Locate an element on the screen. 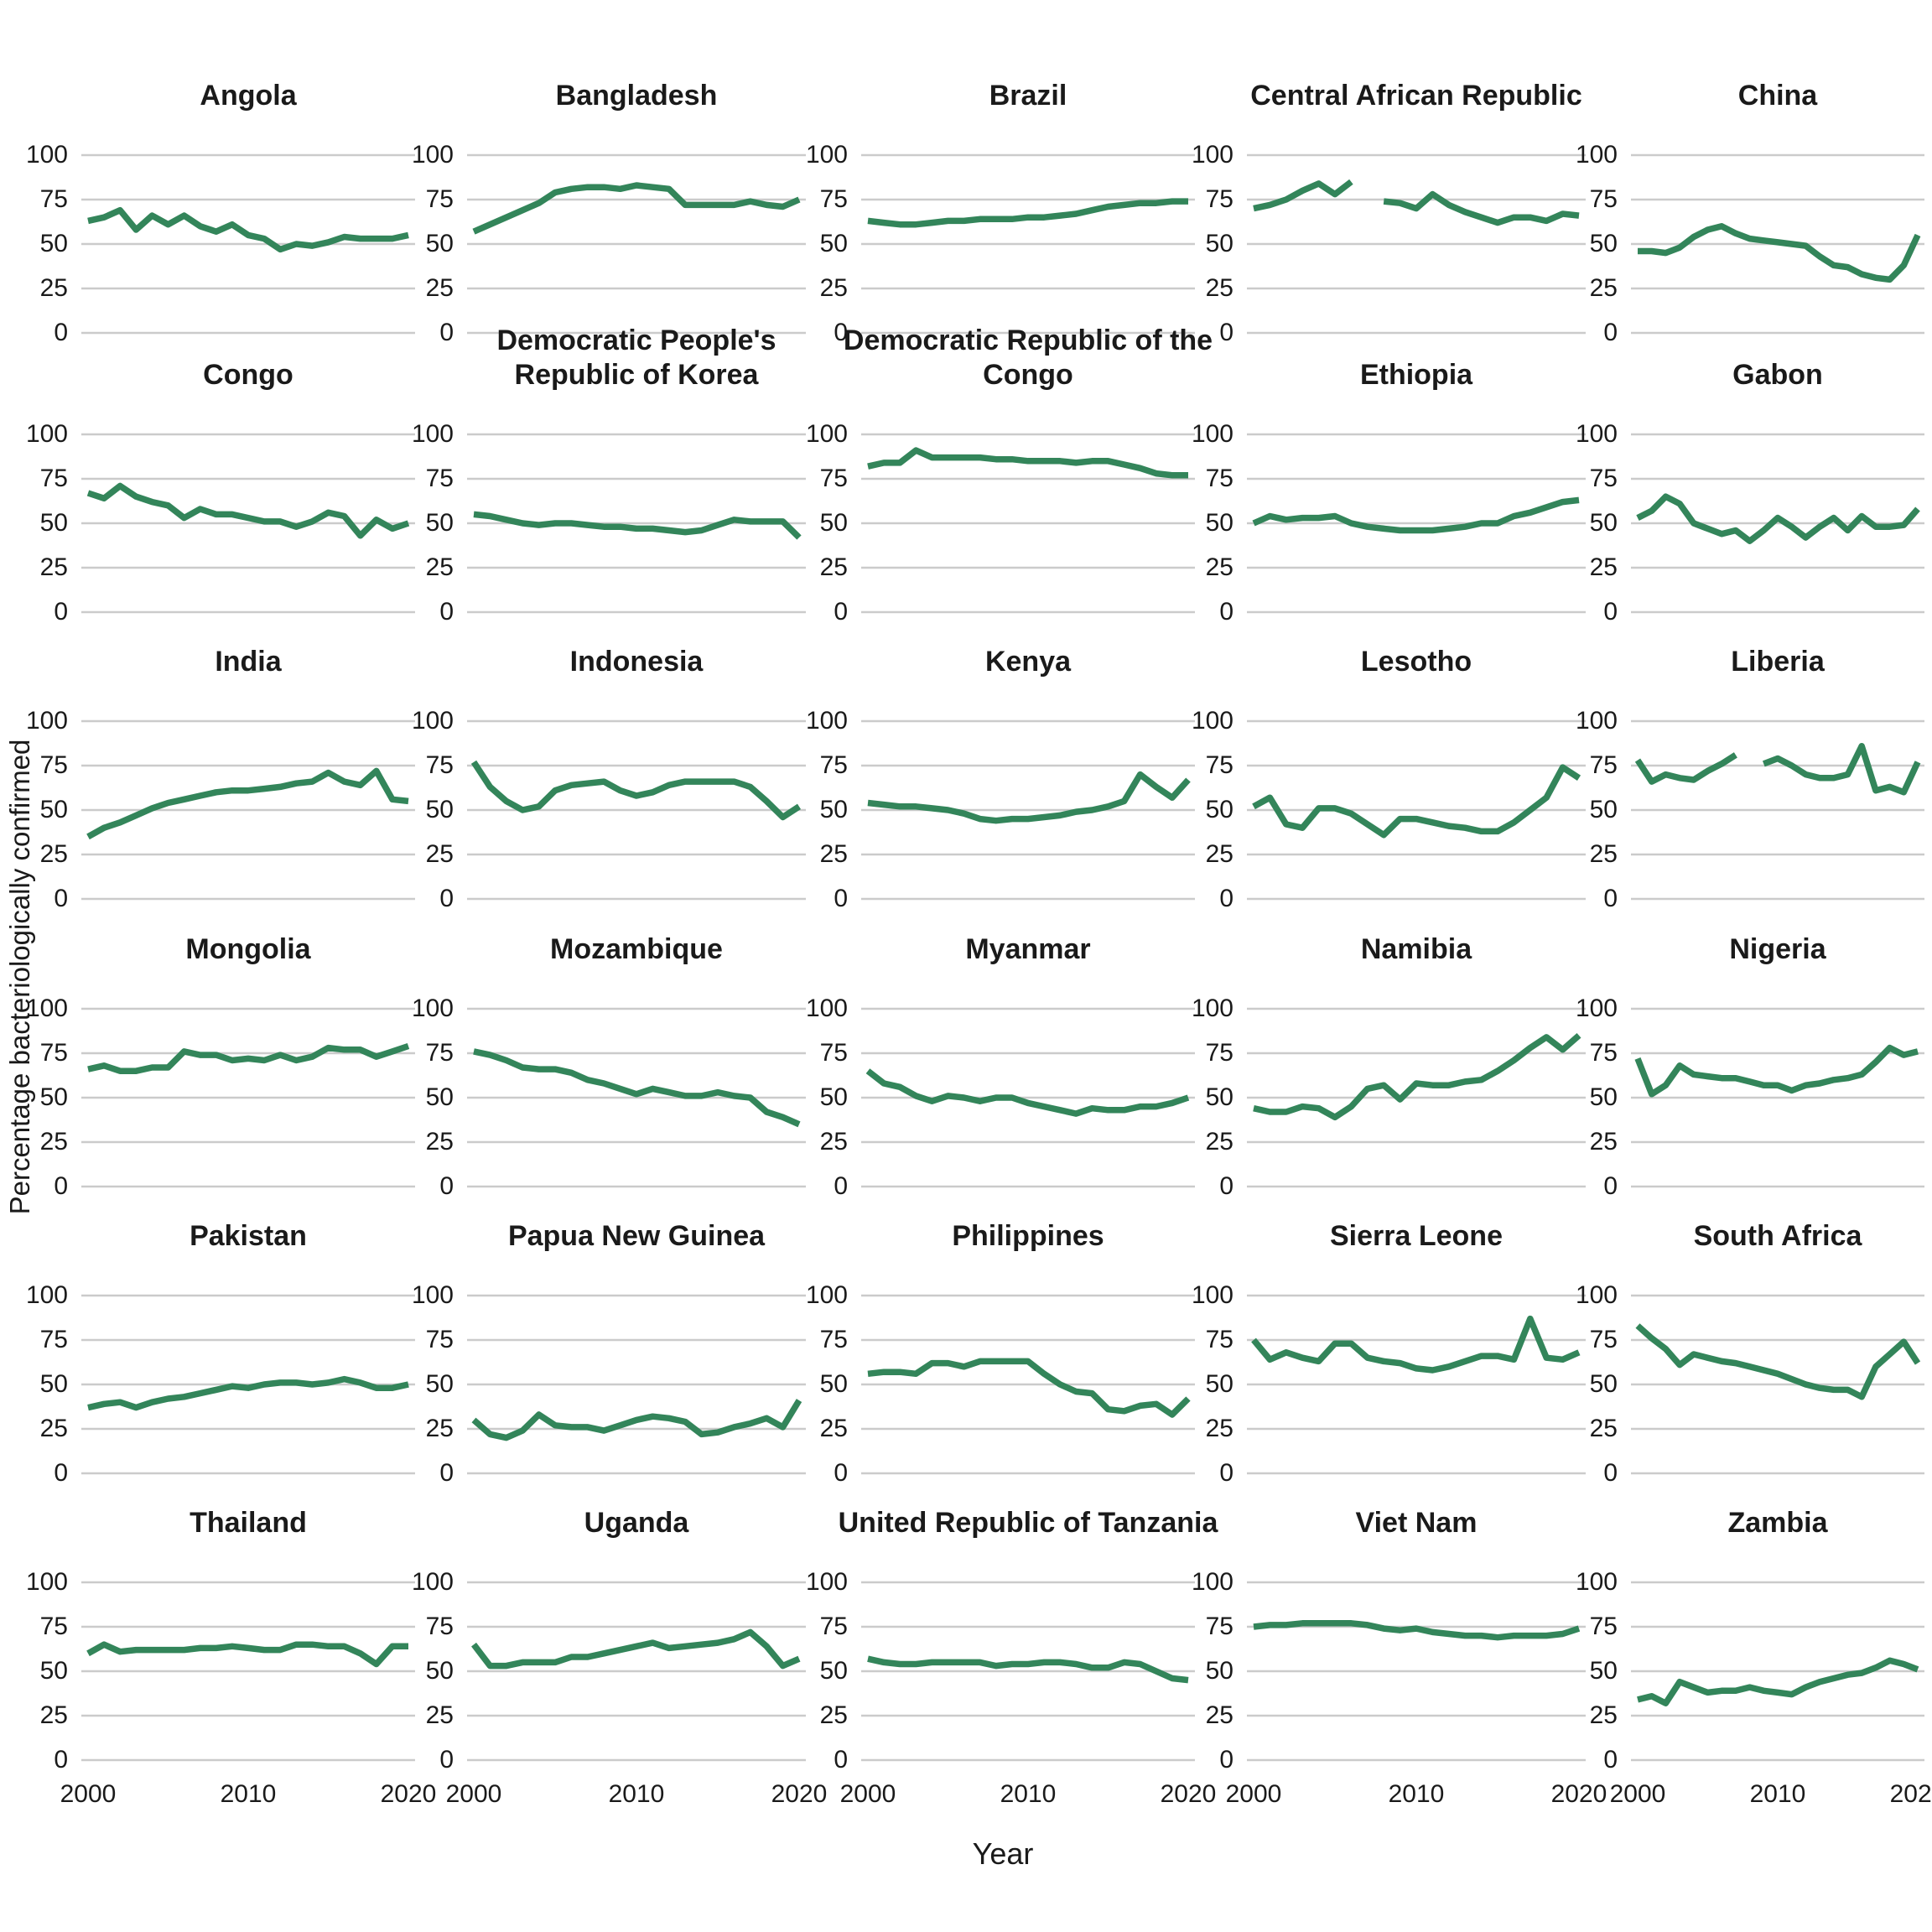  line-chart-china is located at coordinates (1778, 244).